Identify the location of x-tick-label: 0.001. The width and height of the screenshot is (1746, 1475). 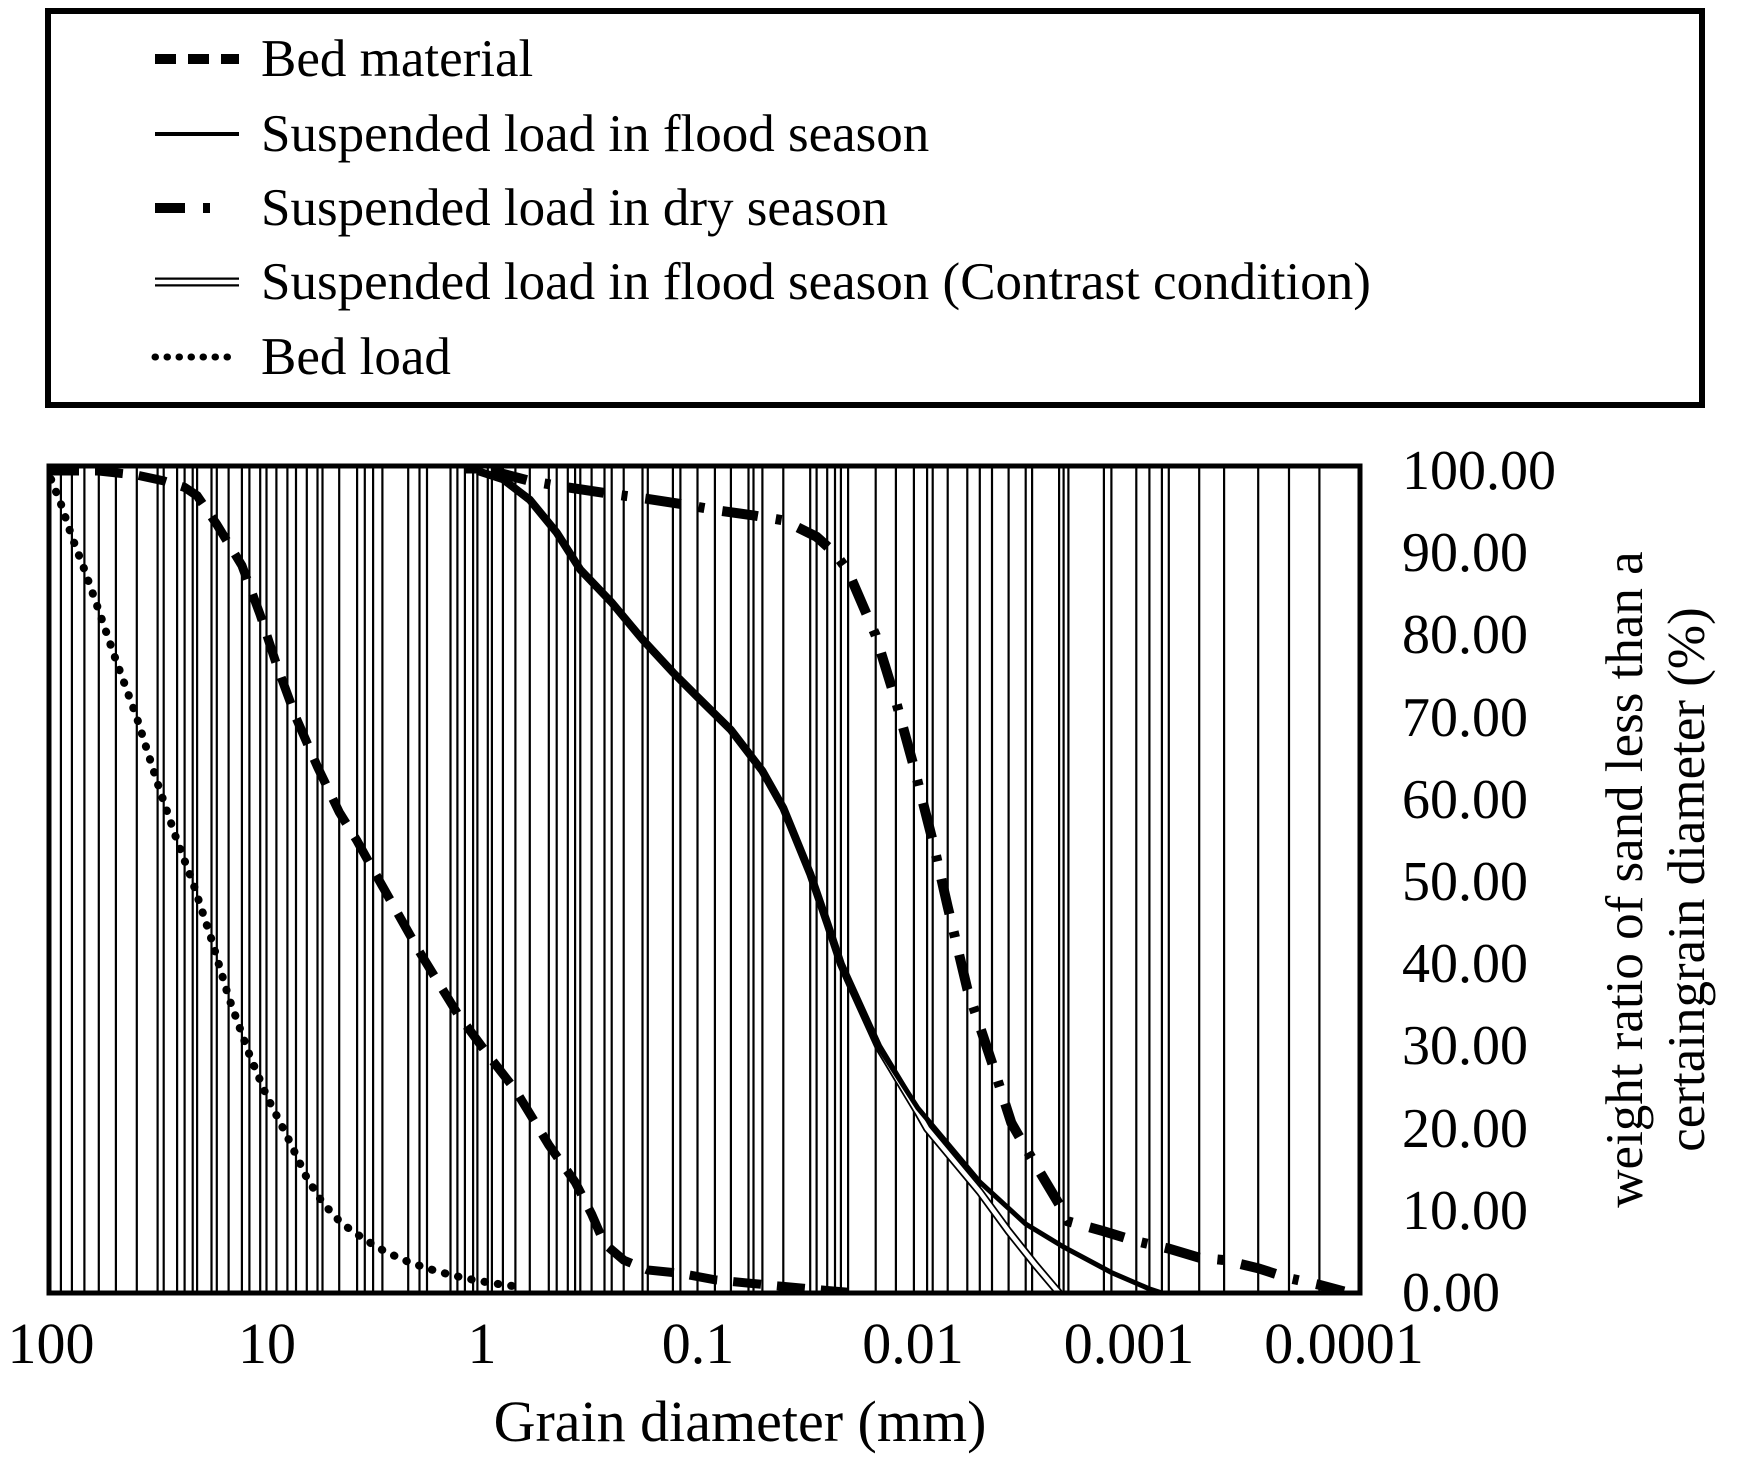
(1129, 1343).